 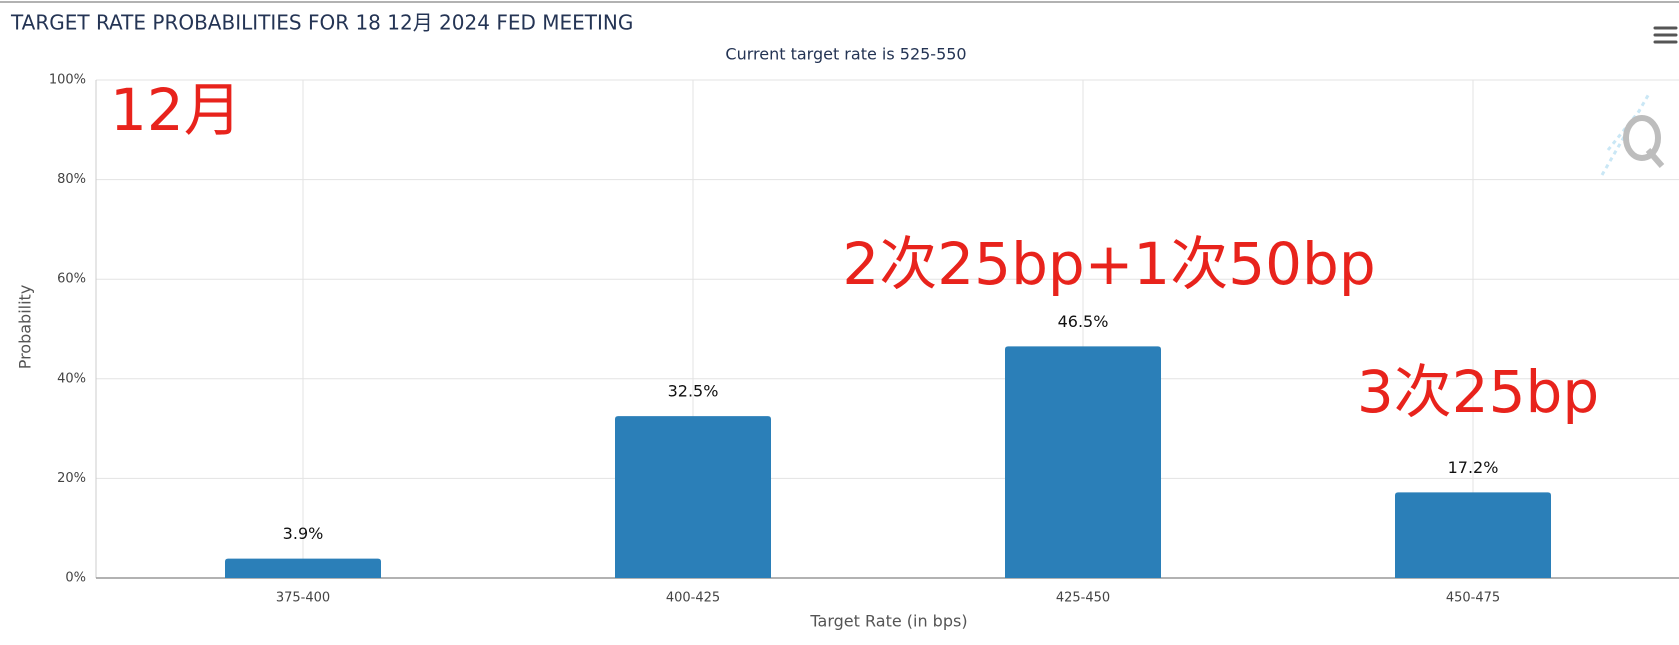 What do you see at coordinates (71, 378) in the screenshot?
I see `y-tick-label: 40%` at bounding box center [71, 378].